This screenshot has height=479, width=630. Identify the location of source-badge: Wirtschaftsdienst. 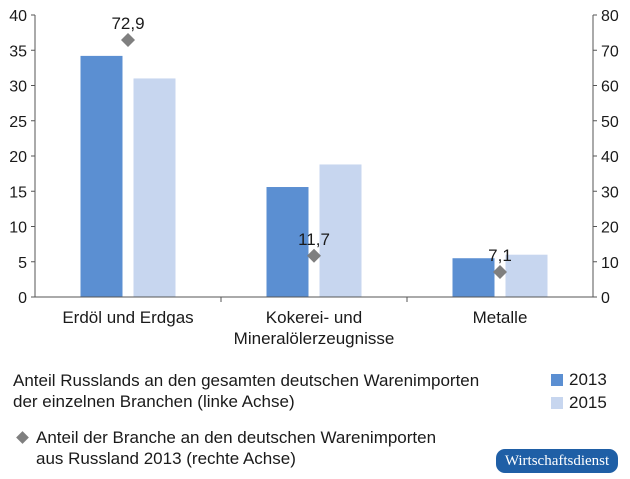
(557, 461).